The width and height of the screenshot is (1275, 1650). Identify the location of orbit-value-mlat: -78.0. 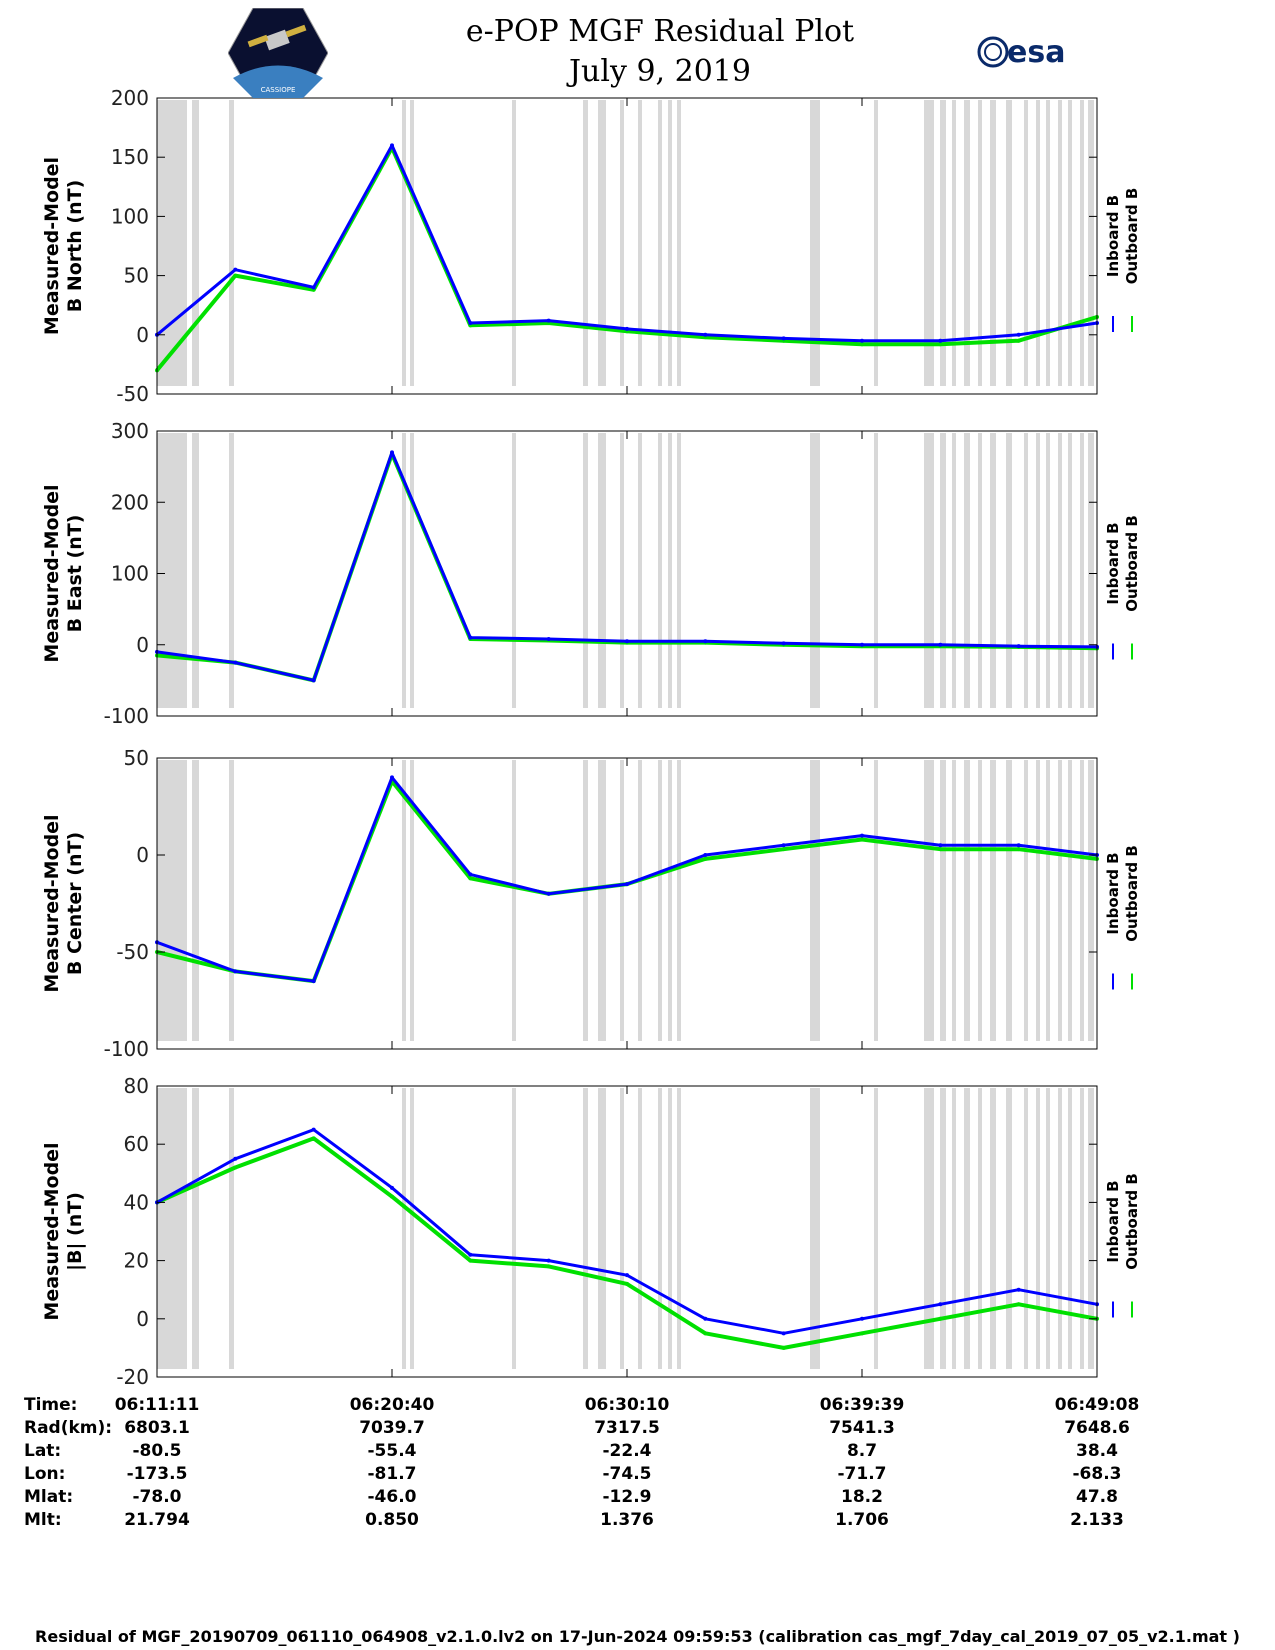
(157, 1497).